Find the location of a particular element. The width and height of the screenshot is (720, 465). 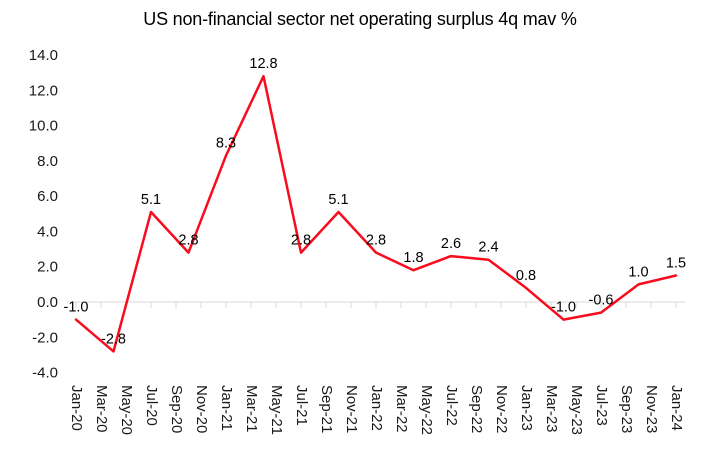

y-tick-label: 8.0 is located at coordinates (47, 161).